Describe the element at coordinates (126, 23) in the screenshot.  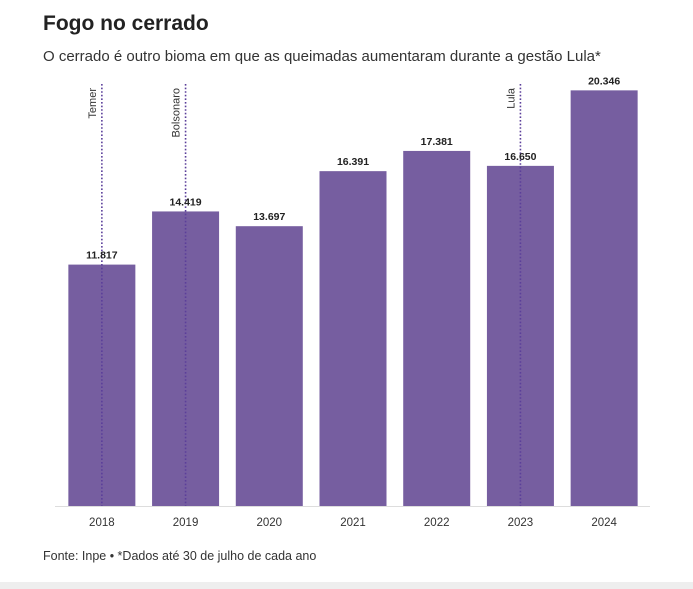
I see `chart-title: Fogo no cerrado` at that location.